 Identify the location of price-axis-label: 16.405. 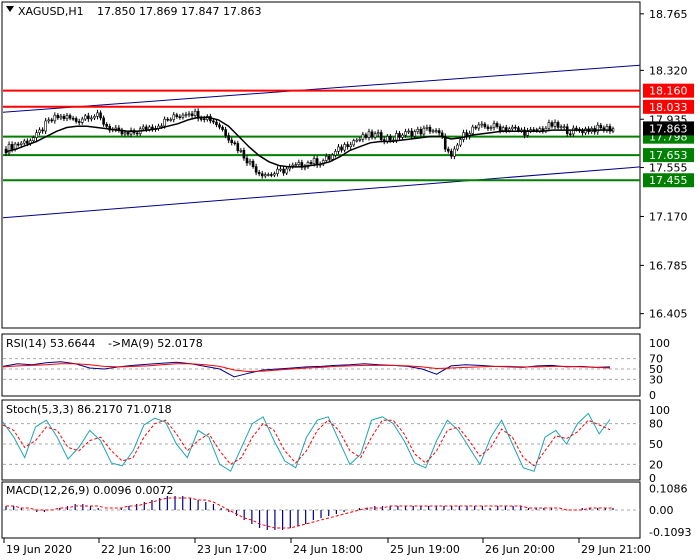
(668, 314).